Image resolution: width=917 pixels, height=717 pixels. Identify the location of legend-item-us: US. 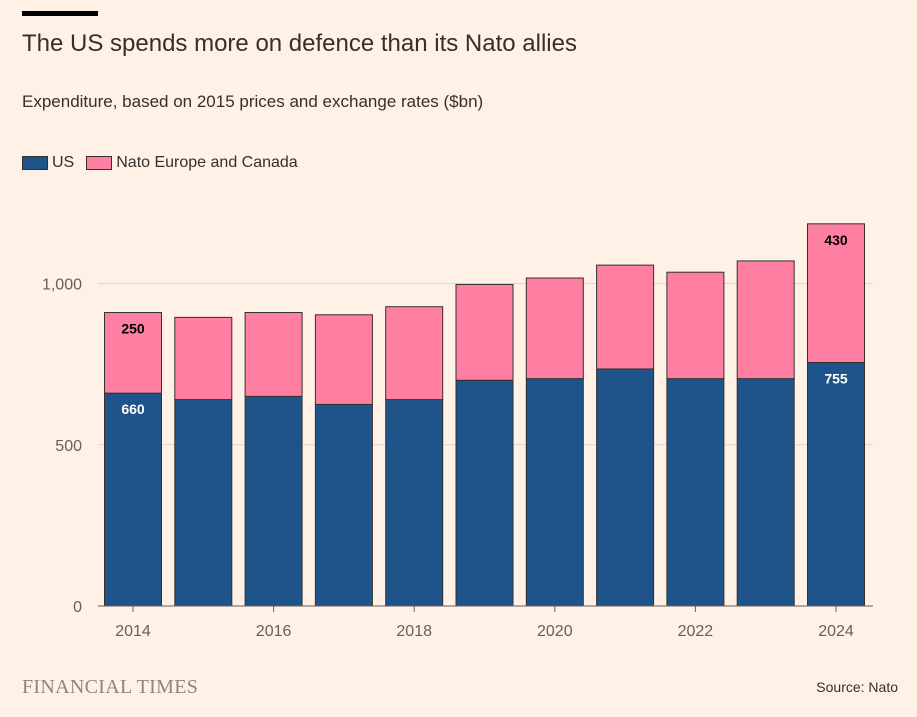
(48, 163).